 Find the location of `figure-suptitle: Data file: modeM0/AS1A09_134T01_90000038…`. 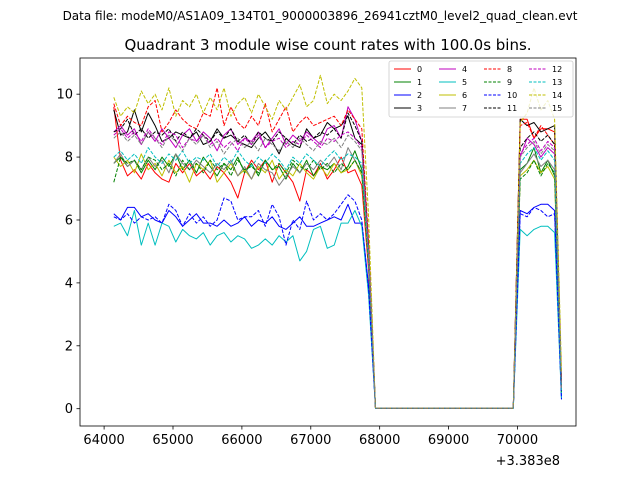

figure-suptitle: Data file: modeM0/AS1A09_134T01_90000038… is located at coordinates (320, 16).